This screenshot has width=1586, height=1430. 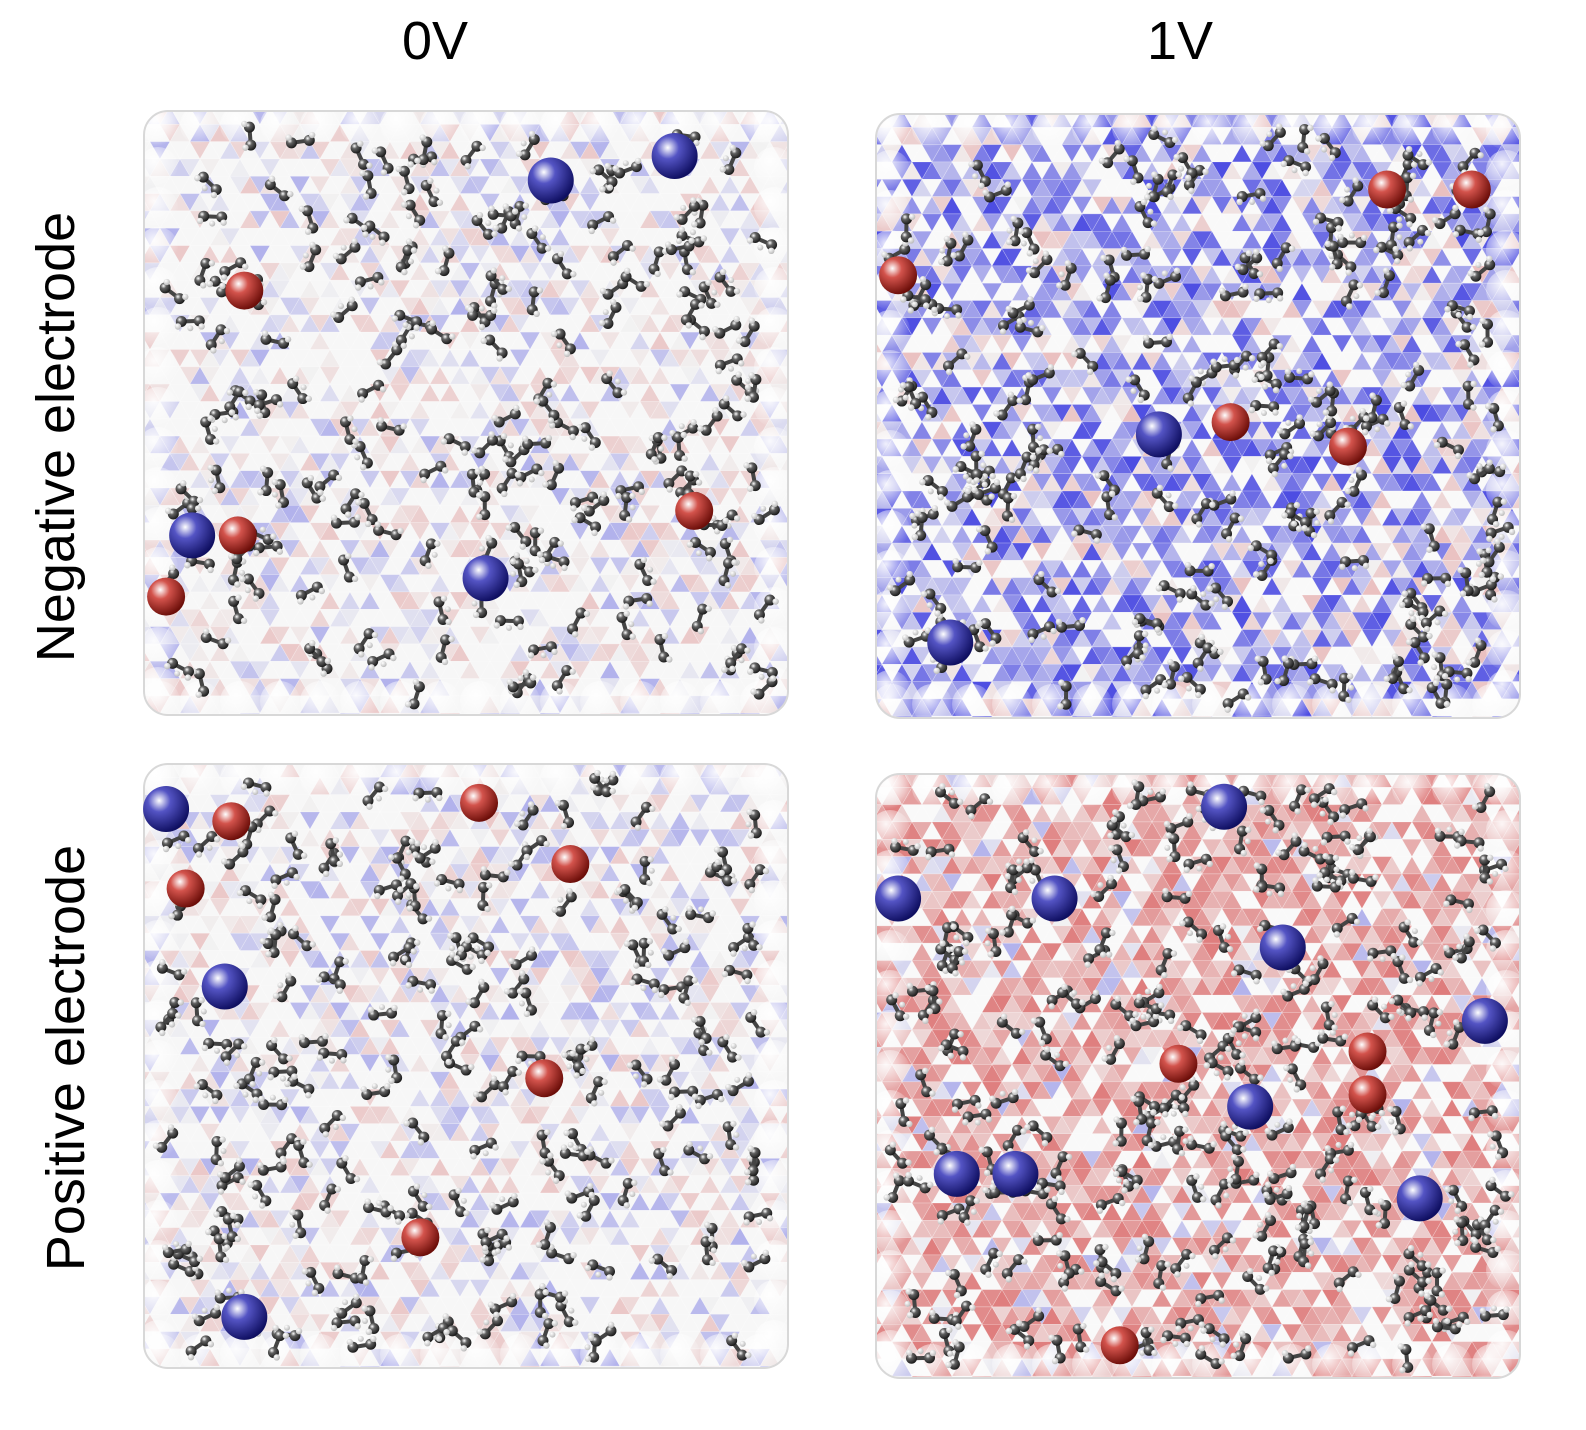 What do you see at coordinates (435, 41) in the screenshot?
I see `column-label-0v: 0V` at bounding box center [435, 41].